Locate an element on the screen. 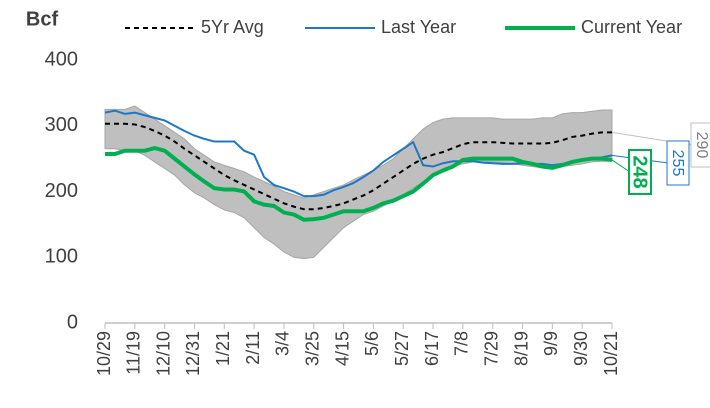 This screenshot has width=710, height=408. legend-label: 5Yr Avg is located at coordinates (232, 27).